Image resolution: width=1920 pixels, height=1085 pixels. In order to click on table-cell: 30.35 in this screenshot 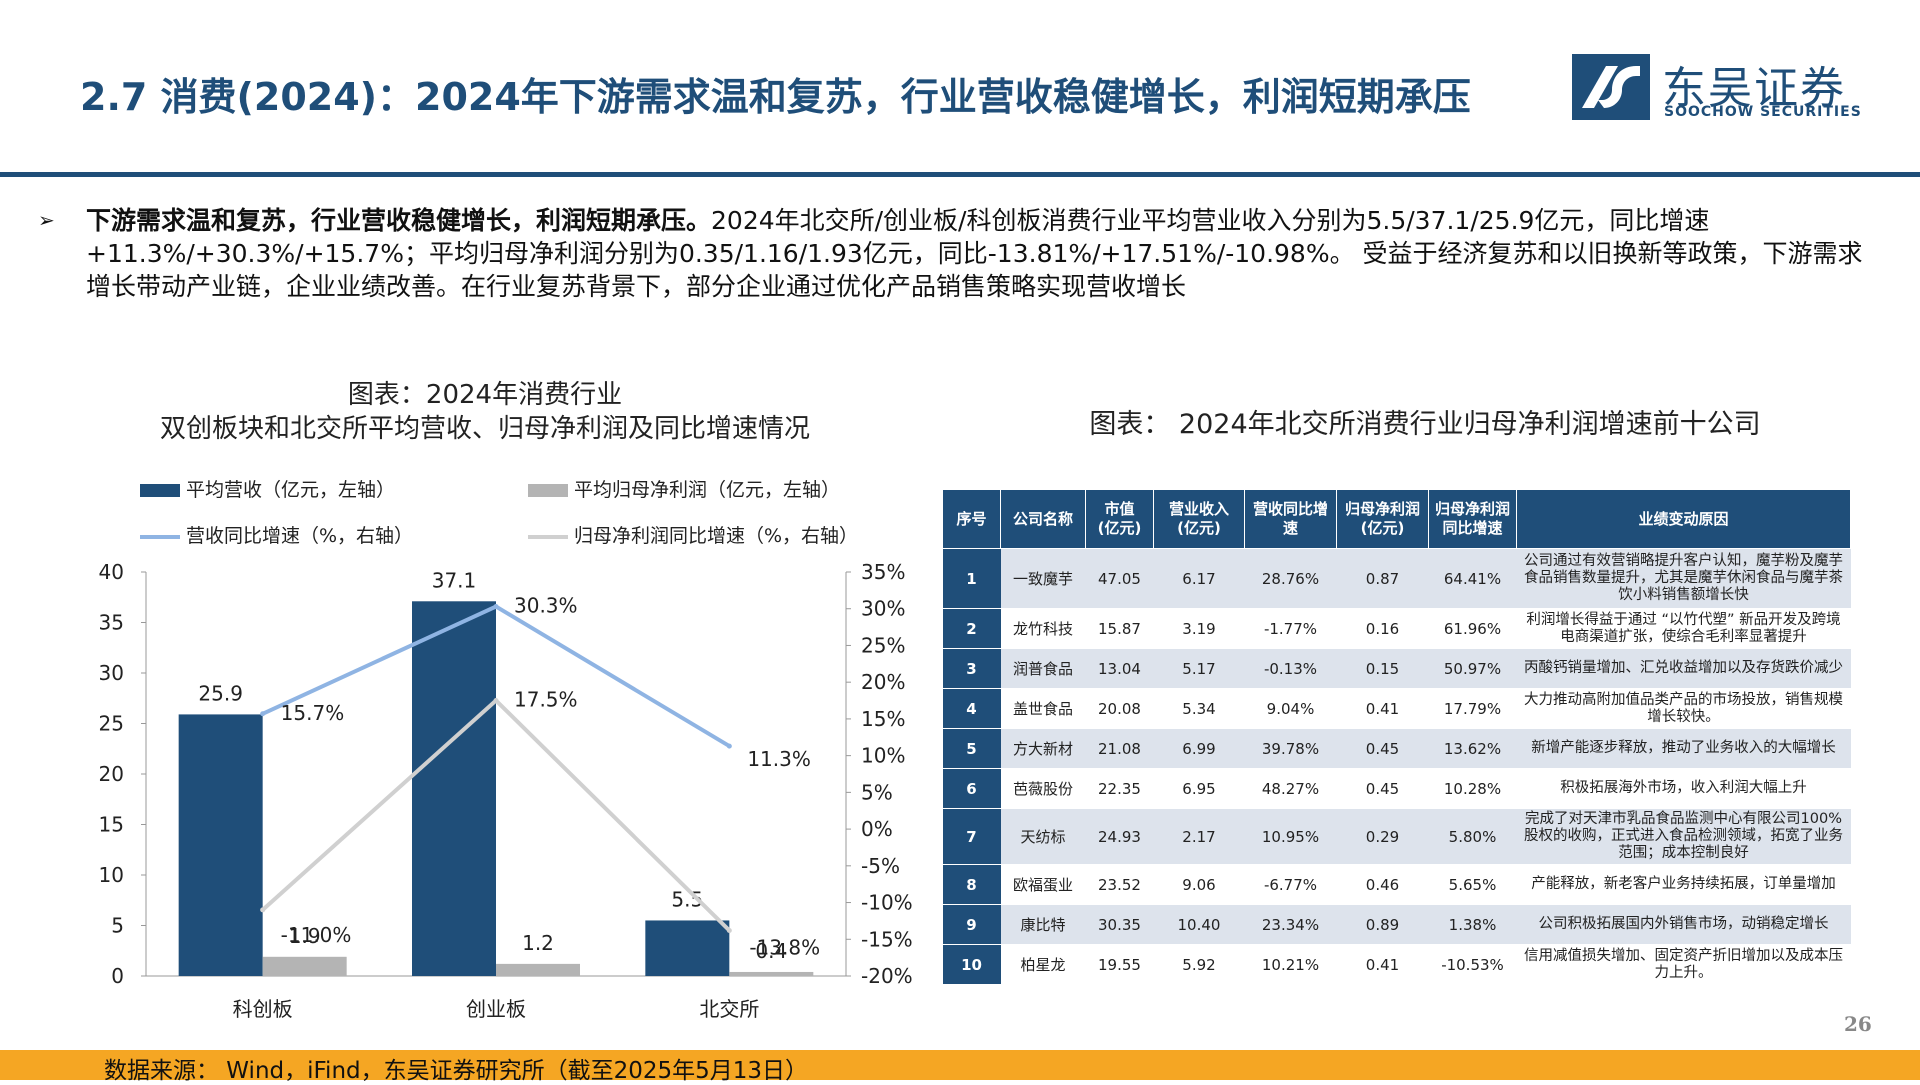, I will do `click(1119, 924)`.